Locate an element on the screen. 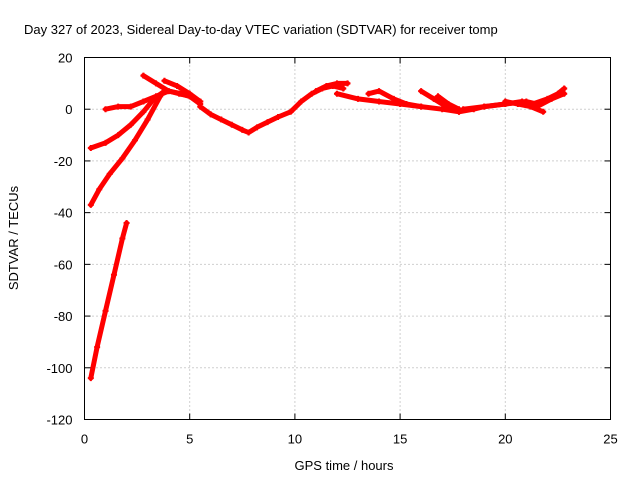  y-tick-label: -80 is located at coordinates (63, 316).